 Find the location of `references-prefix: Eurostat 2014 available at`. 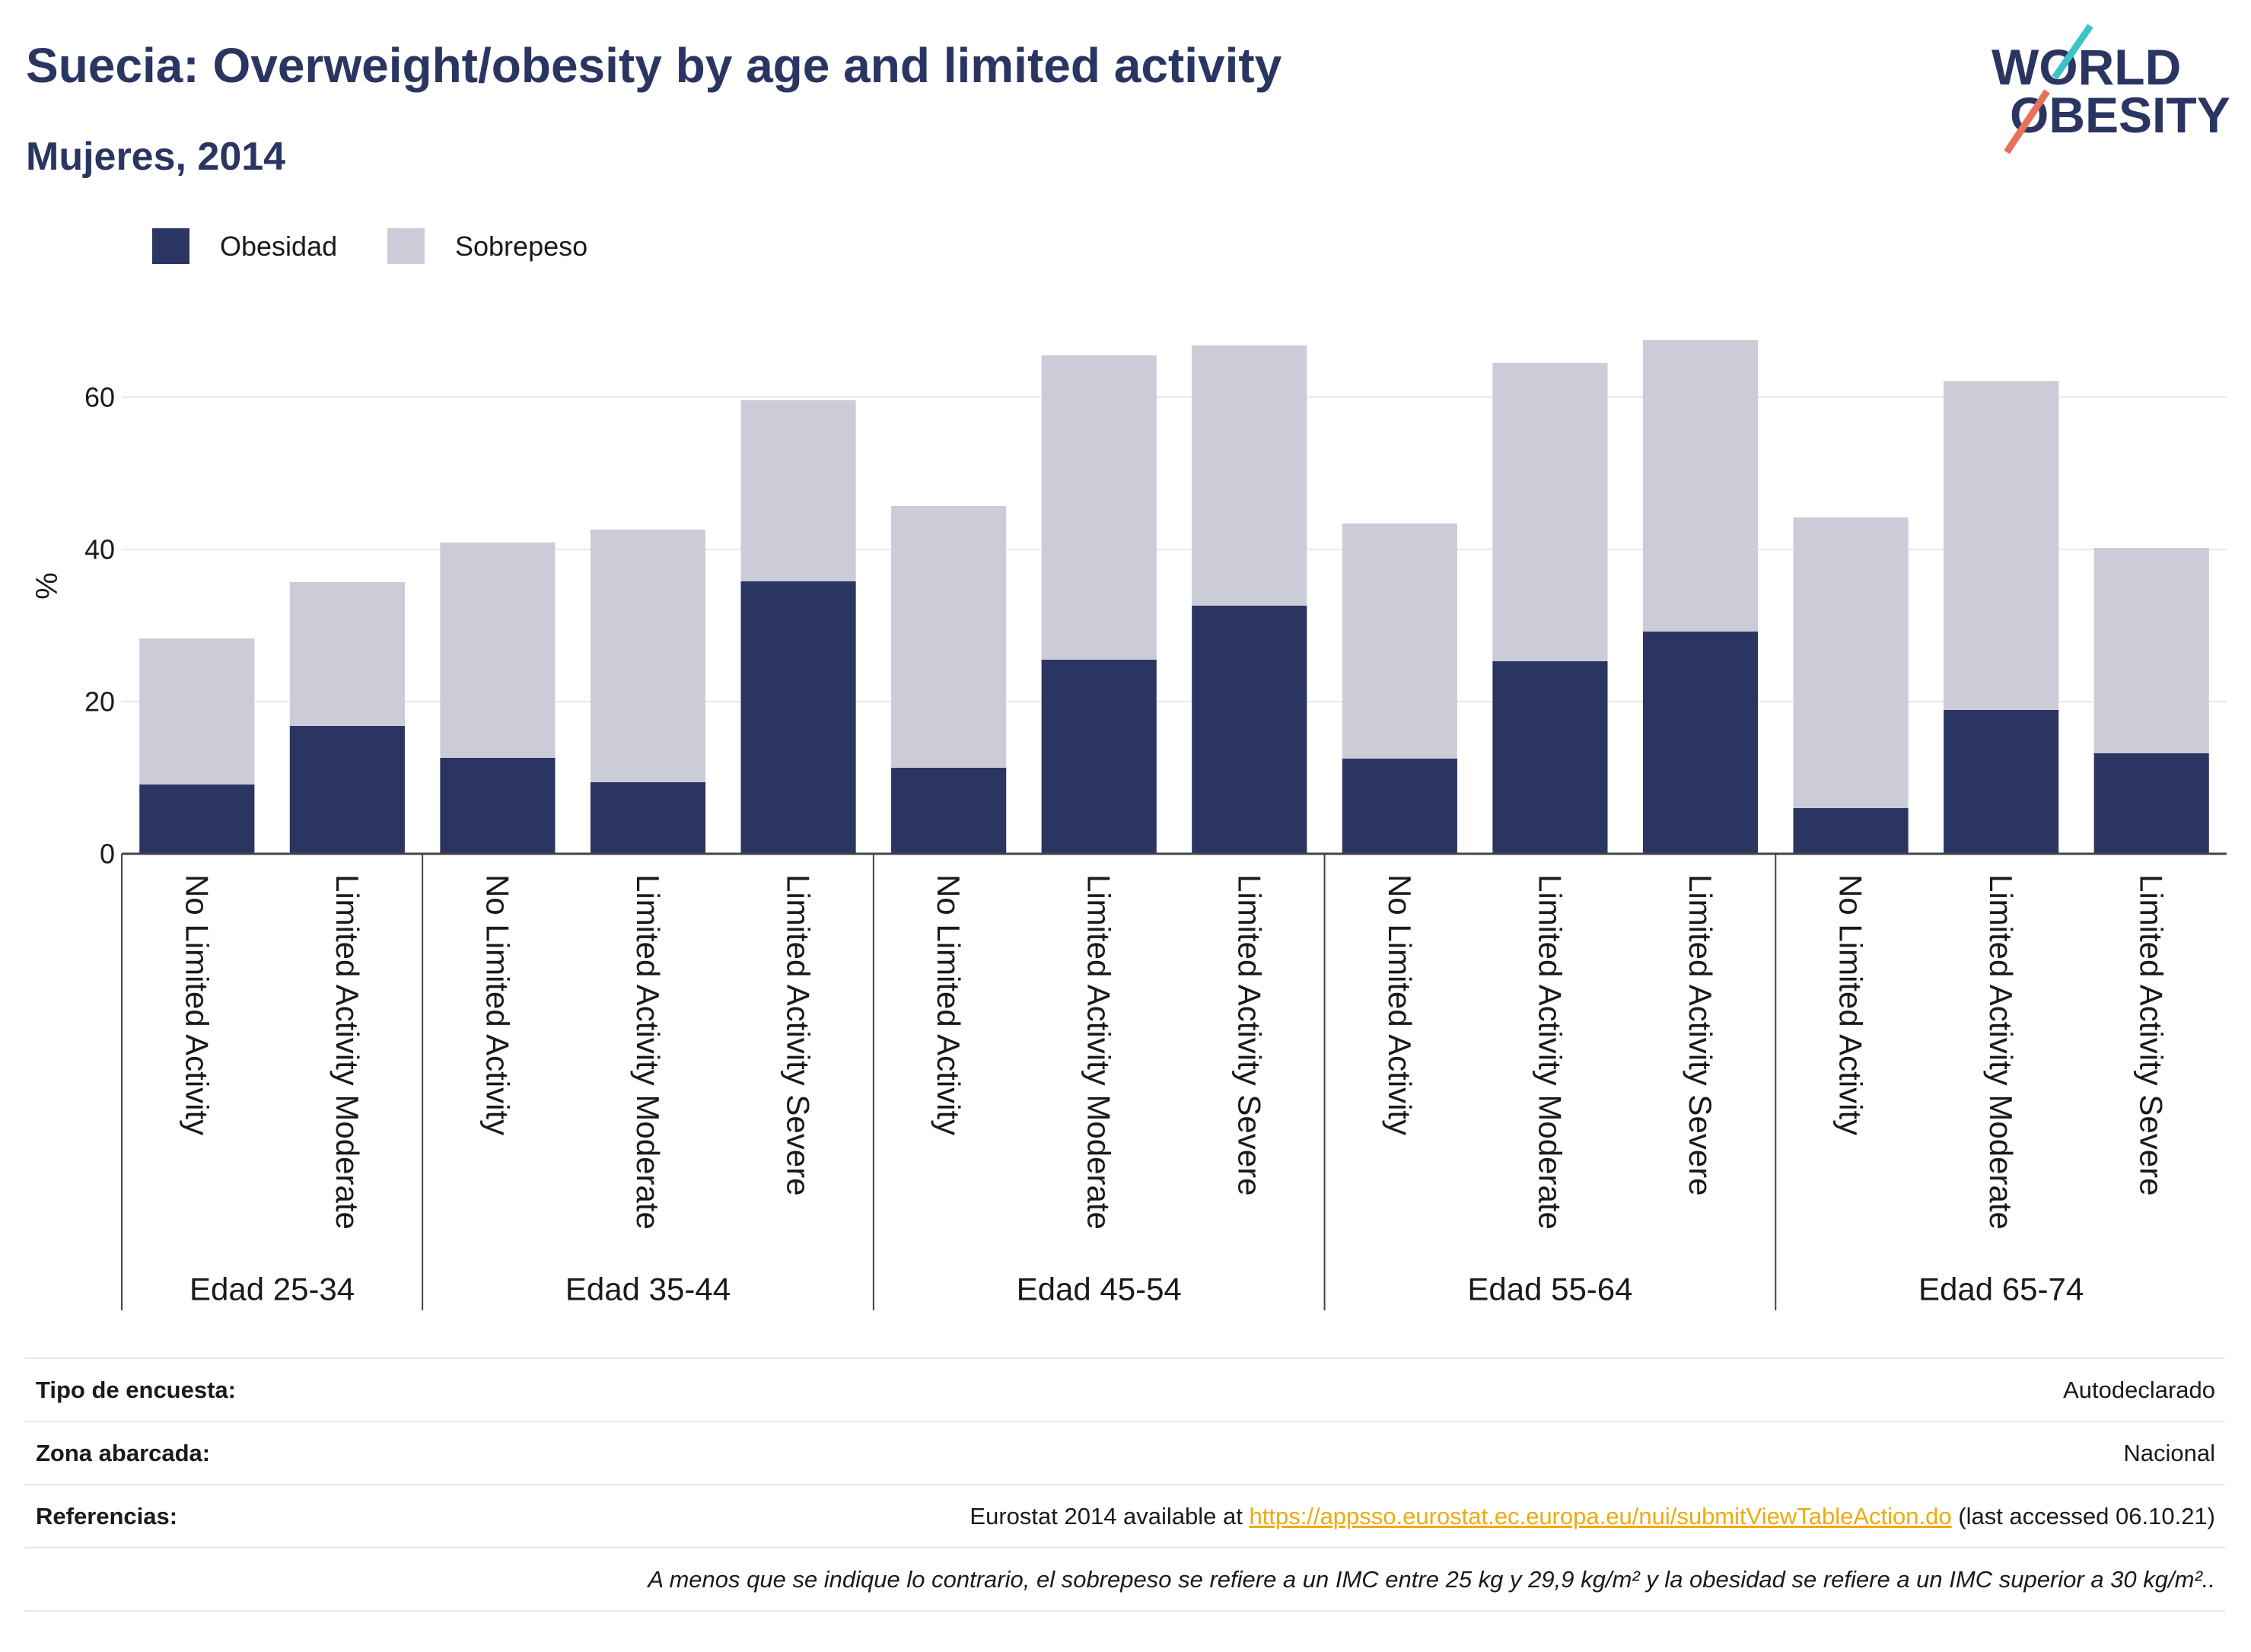

references-prefix: Eurostat 2014 available at is located at coordinates (1109, 1515).